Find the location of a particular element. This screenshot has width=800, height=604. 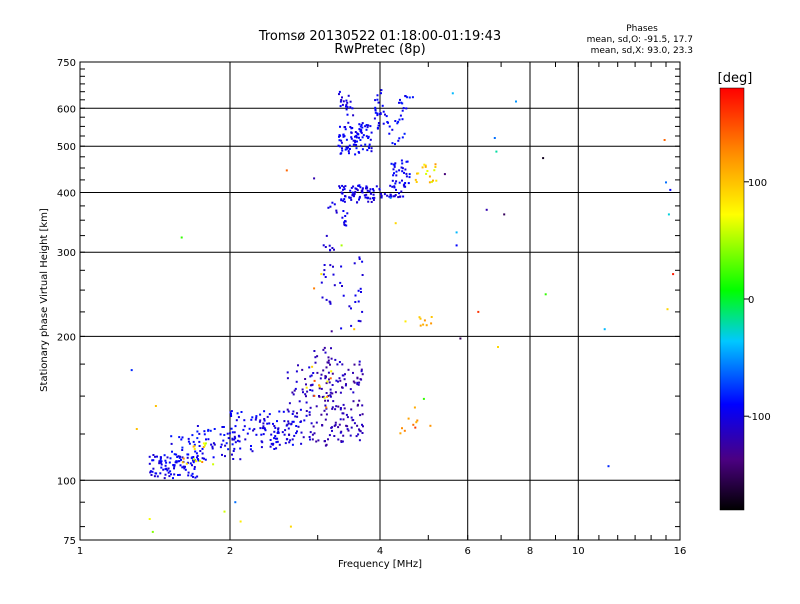

x-tick-label: 2 is located at coordinates (230, 551).